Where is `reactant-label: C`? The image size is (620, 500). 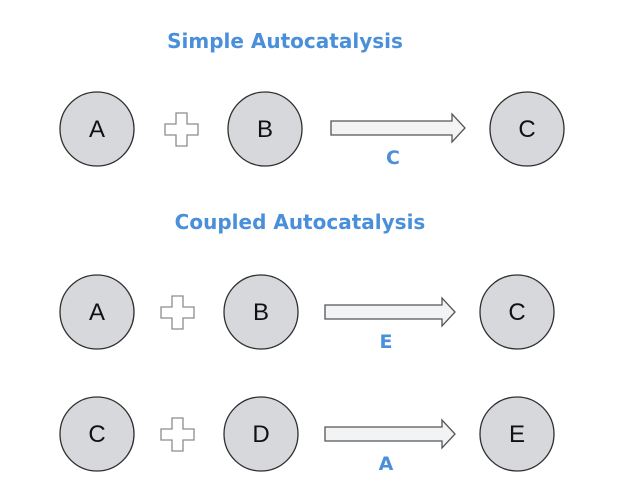 reactant-label: C is located at coordinates (96, 434).